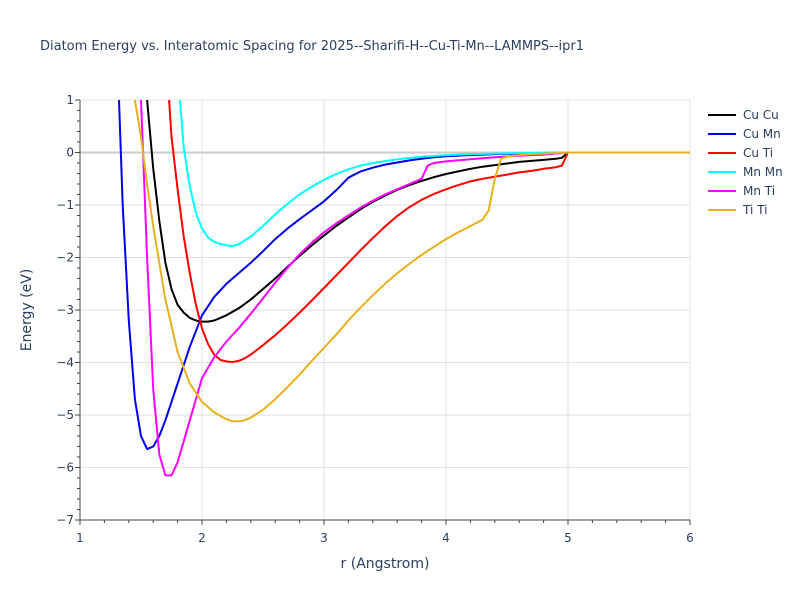 The height and width of the screenshot is (600, 800). What do you see at coordinates (763, 172) in the screenshot?
I see `legend-label: Mn Mn` at bounding box center [763, 172].